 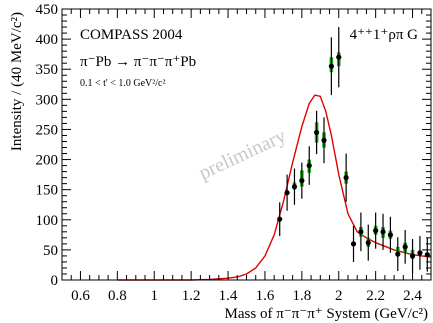 What do you see at coordinates (138, 62) in the screenshot?
I see `reaction-label: π⁻Pb → π⁻π⁻π⁺Pb` at bounding box center [138, 62].